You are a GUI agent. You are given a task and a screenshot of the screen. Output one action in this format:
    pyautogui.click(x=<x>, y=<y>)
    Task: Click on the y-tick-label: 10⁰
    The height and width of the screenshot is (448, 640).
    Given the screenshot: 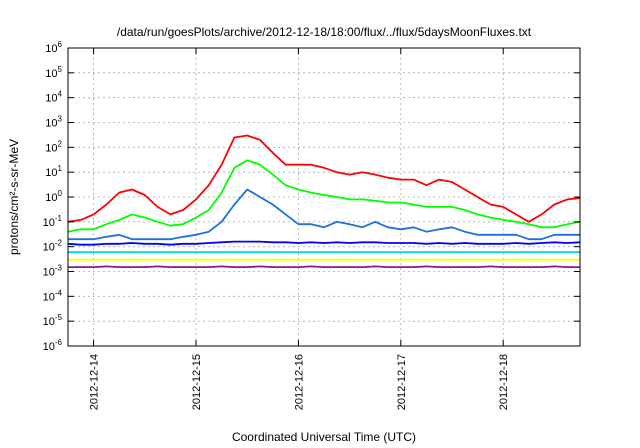 What is the action you would take?
    pyautogui.click(x=53, y=196)
    